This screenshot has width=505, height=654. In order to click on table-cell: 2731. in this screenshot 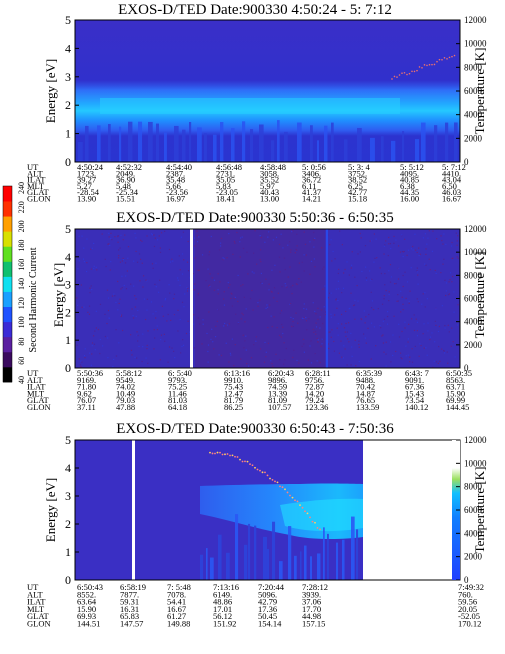, I will do `click(225, 173)`.